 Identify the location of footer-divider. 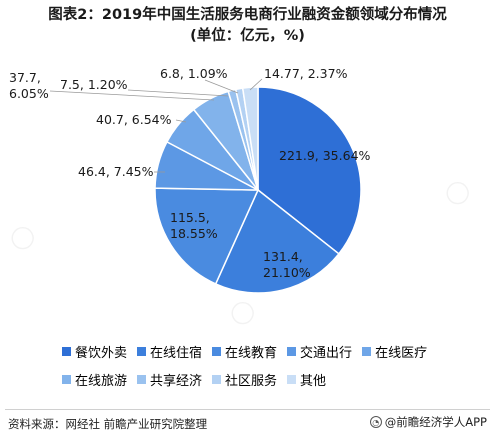
(247, 409).